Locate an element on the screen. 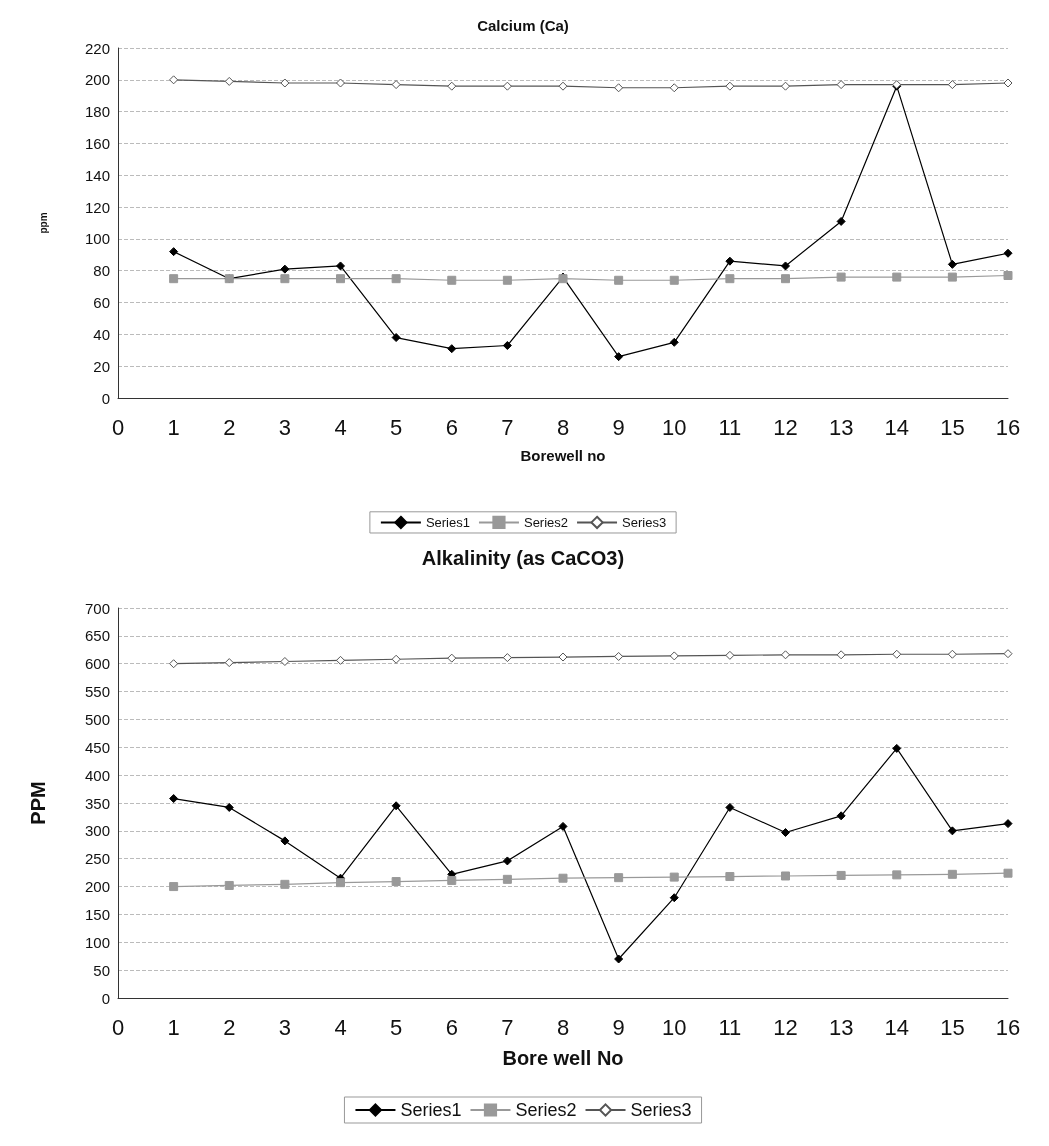  y-tick-label: 150 is located at coordinates (97, 914).